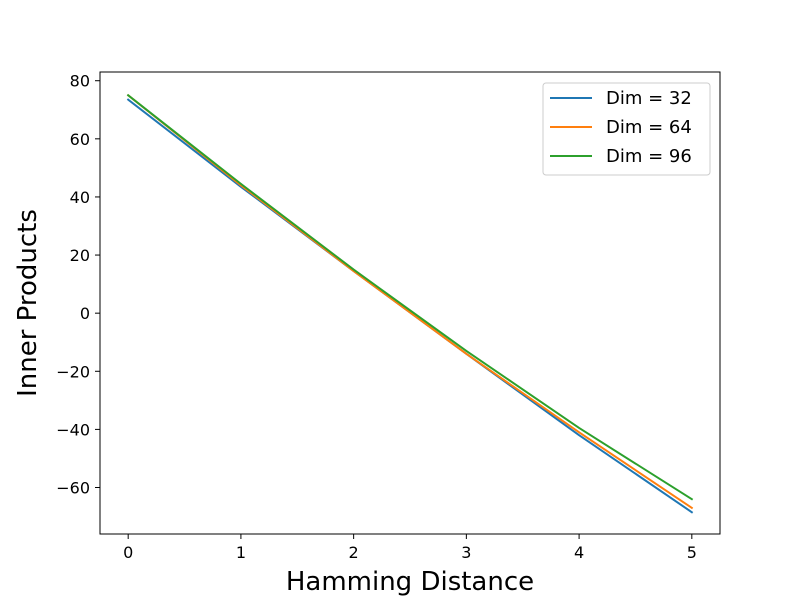  I want to click on y-axis-ticks: 80 60 40 20 0 −20 −40 −60, so click(78, 285).